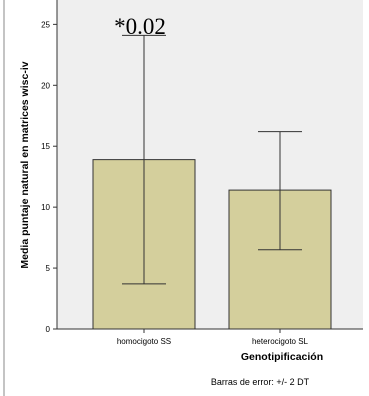 Image resolution: width=369 pixels, height=396 pixels. I want to click on x-tick-label: homocigoto SS, so click(144, 341).